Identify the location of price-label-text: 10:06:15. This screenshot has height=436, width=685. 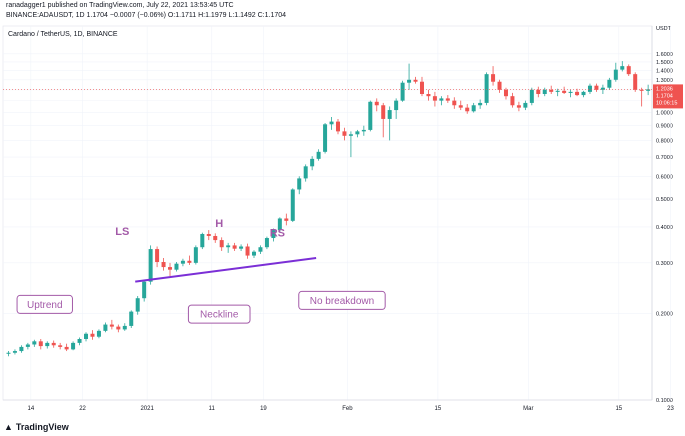
(666, 103).